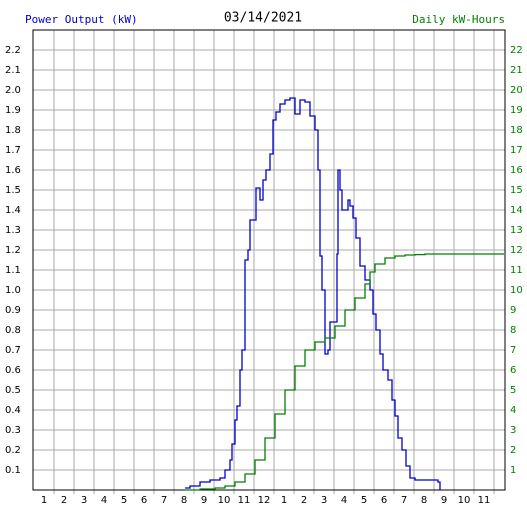  I want to click on y2-tick-label: 15, so click(516, 190).